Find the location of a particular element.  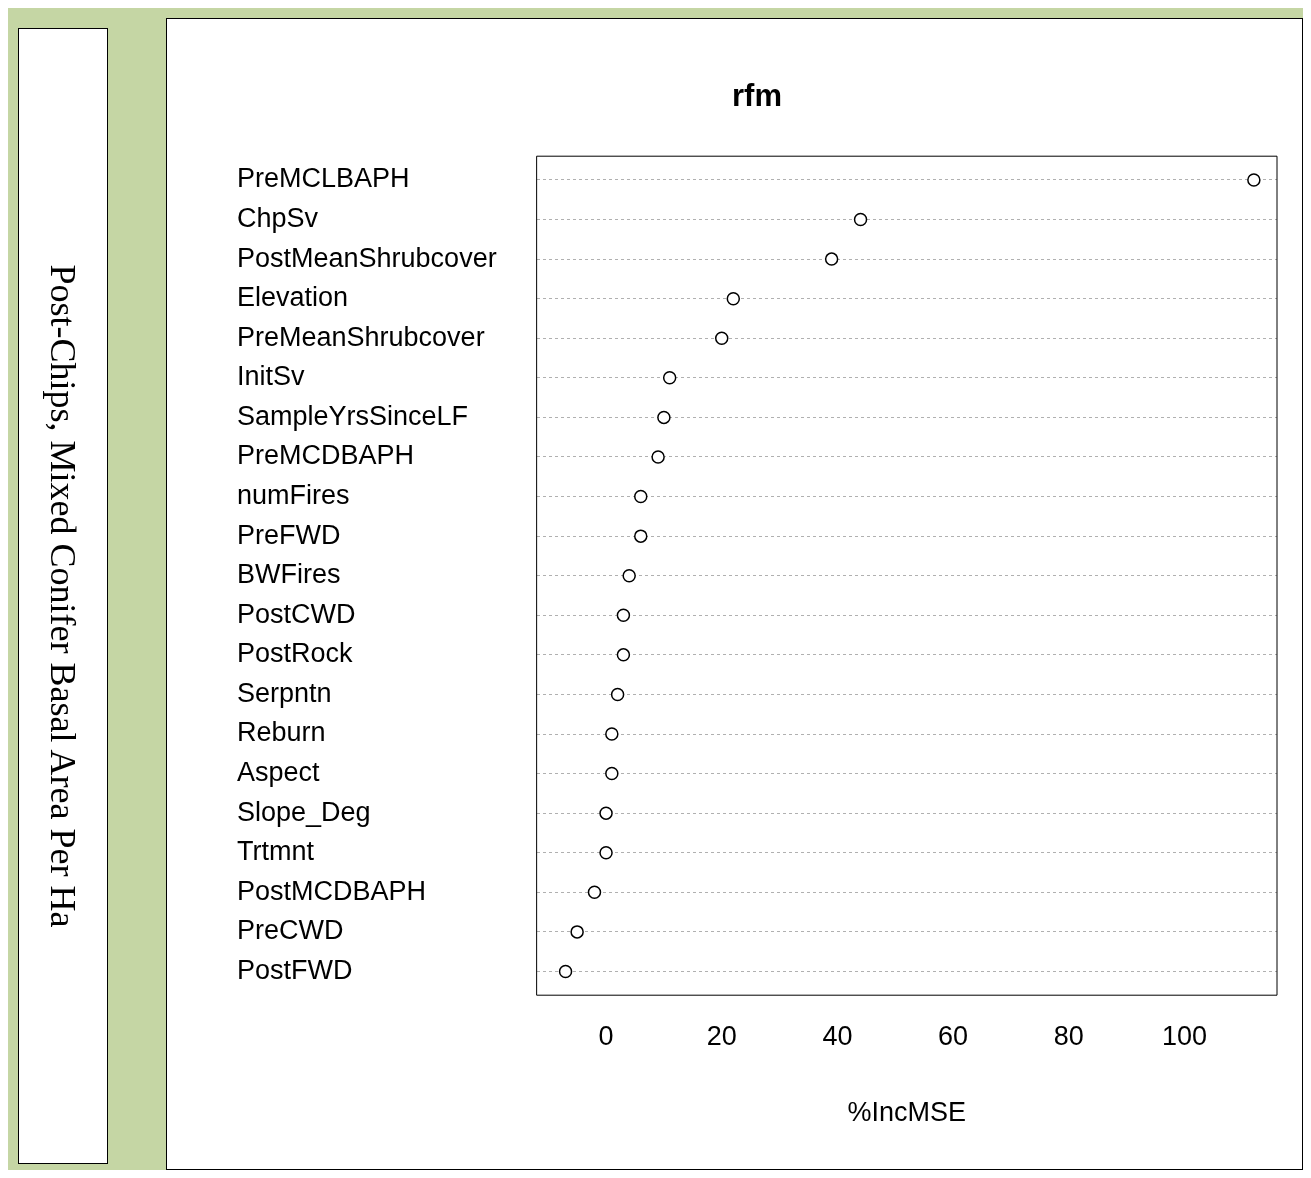

y-tick-label: Serpntn is located at coordinates (284, 692).